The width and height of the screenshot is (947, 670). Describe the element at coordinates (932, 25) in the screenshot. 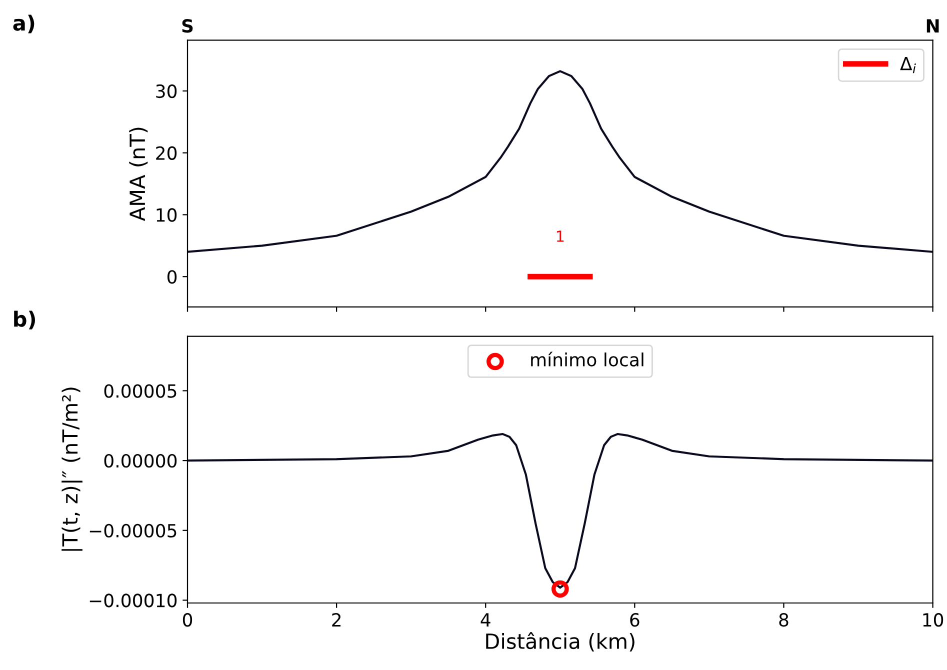

I see `text: N` at that location.